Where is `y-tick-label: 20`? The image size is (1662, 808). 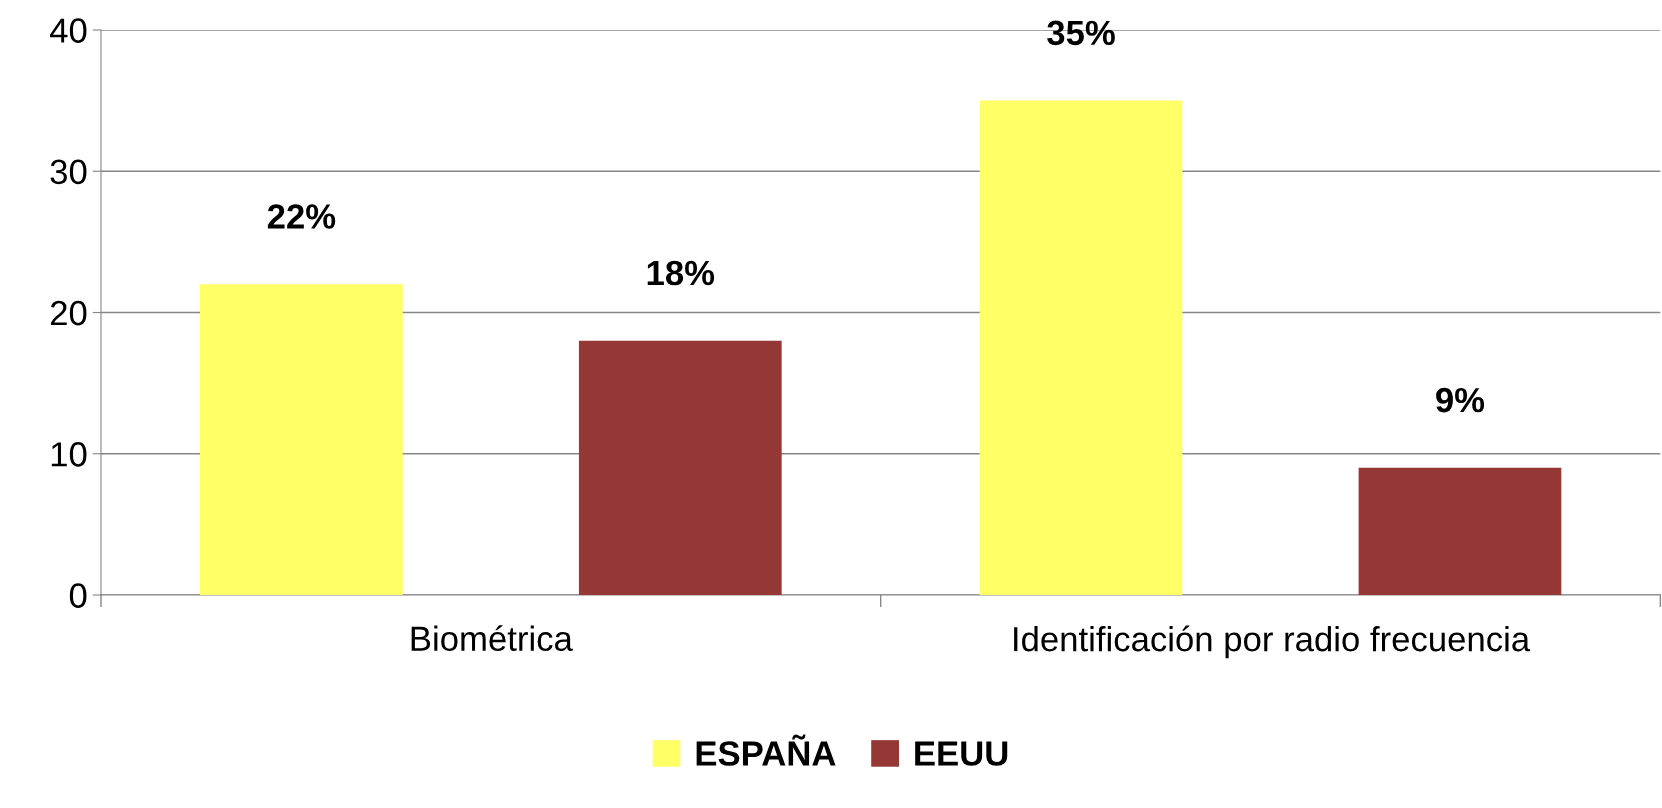
y-tick-label: 20 is located at coordinates (68, 313).